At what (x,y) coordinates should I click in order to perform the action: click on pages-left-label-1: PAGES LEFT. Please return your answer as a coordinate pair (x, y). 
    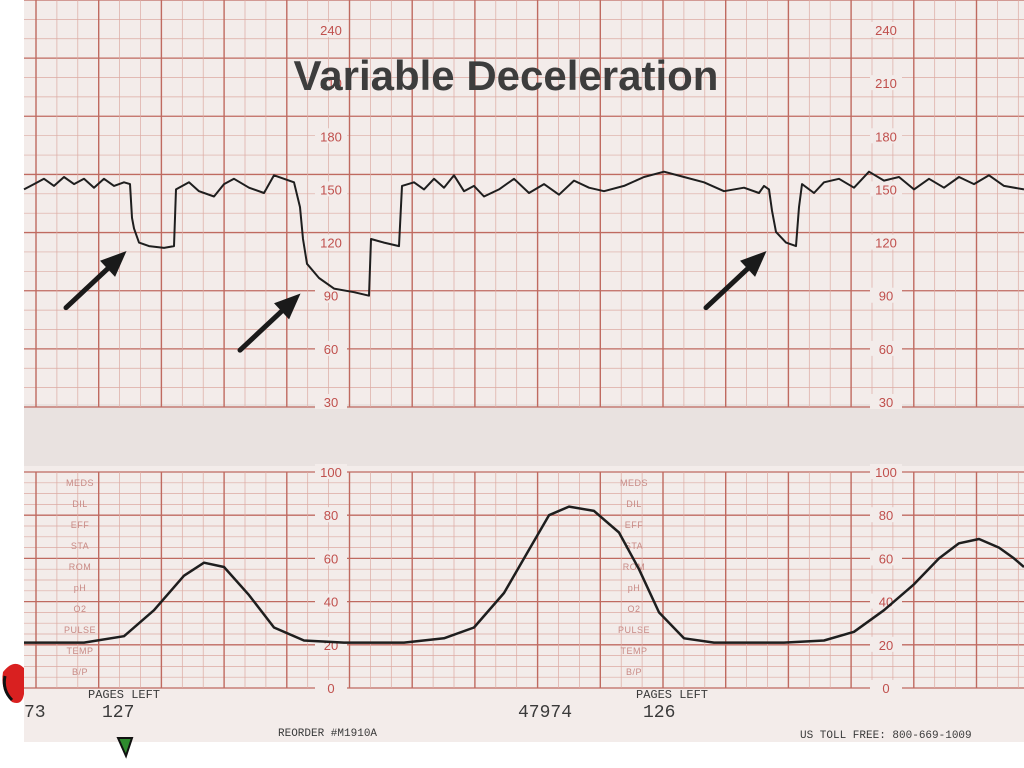
    Looking at the image, I should click on (124, 695).